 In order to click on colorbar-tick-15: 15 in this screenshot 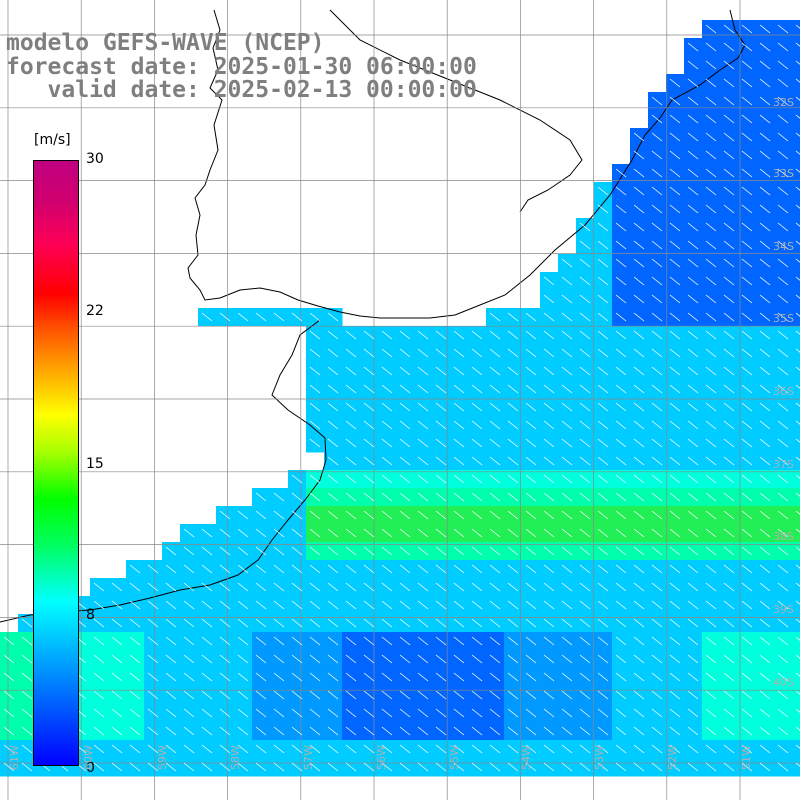, I will do `click(95, 464)`.